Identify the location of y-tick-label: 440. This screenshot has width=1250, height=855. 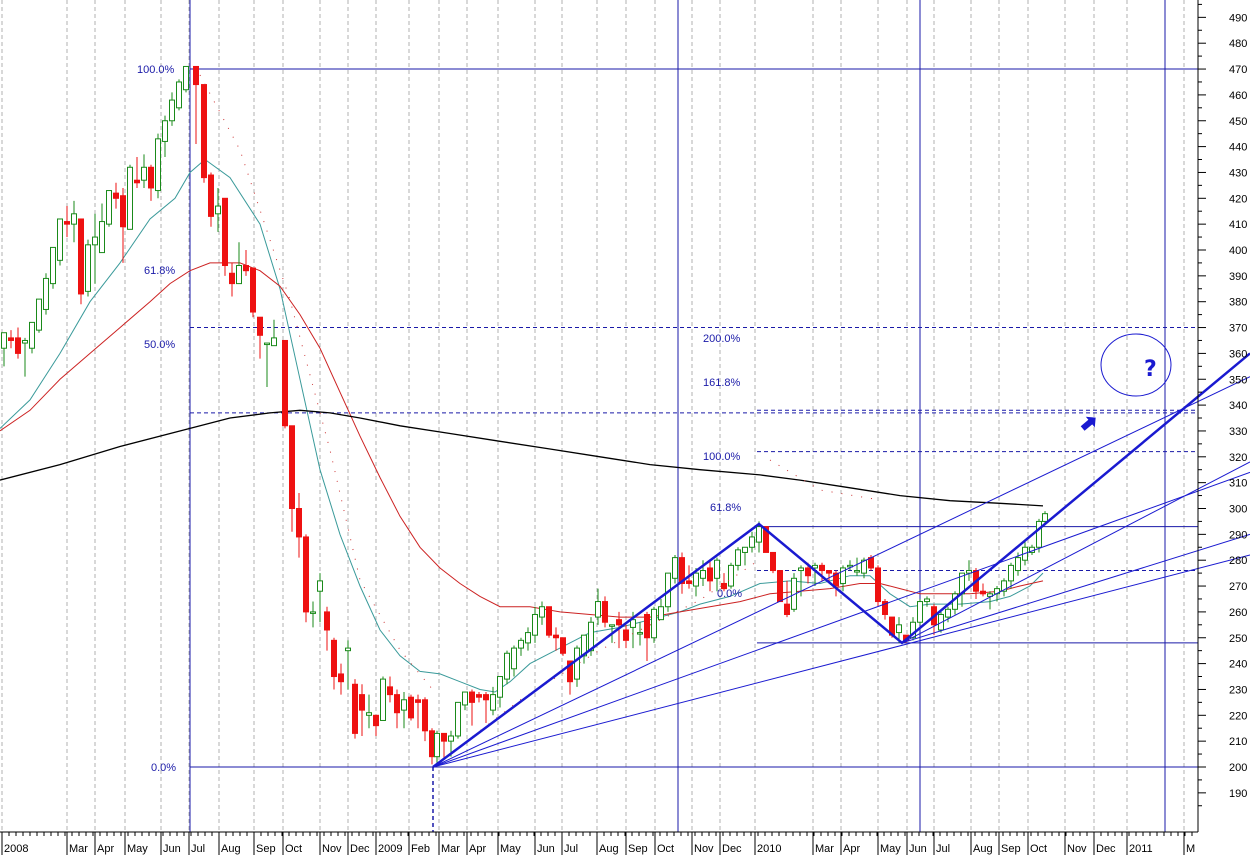
(1238, 148).